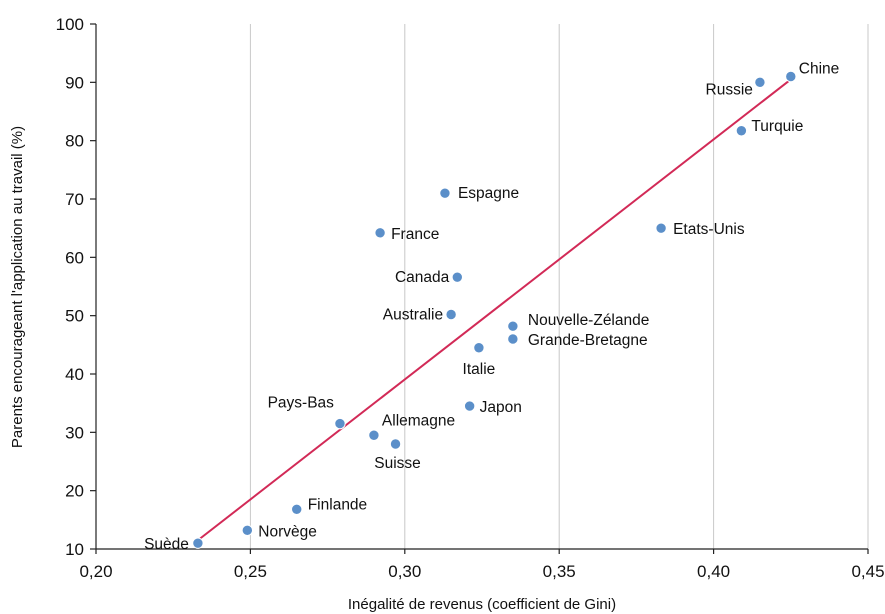 Image resolution: width=885 pixels, height=614 pixels. I want to click on y-tick-label: 80, so click(74, 141).